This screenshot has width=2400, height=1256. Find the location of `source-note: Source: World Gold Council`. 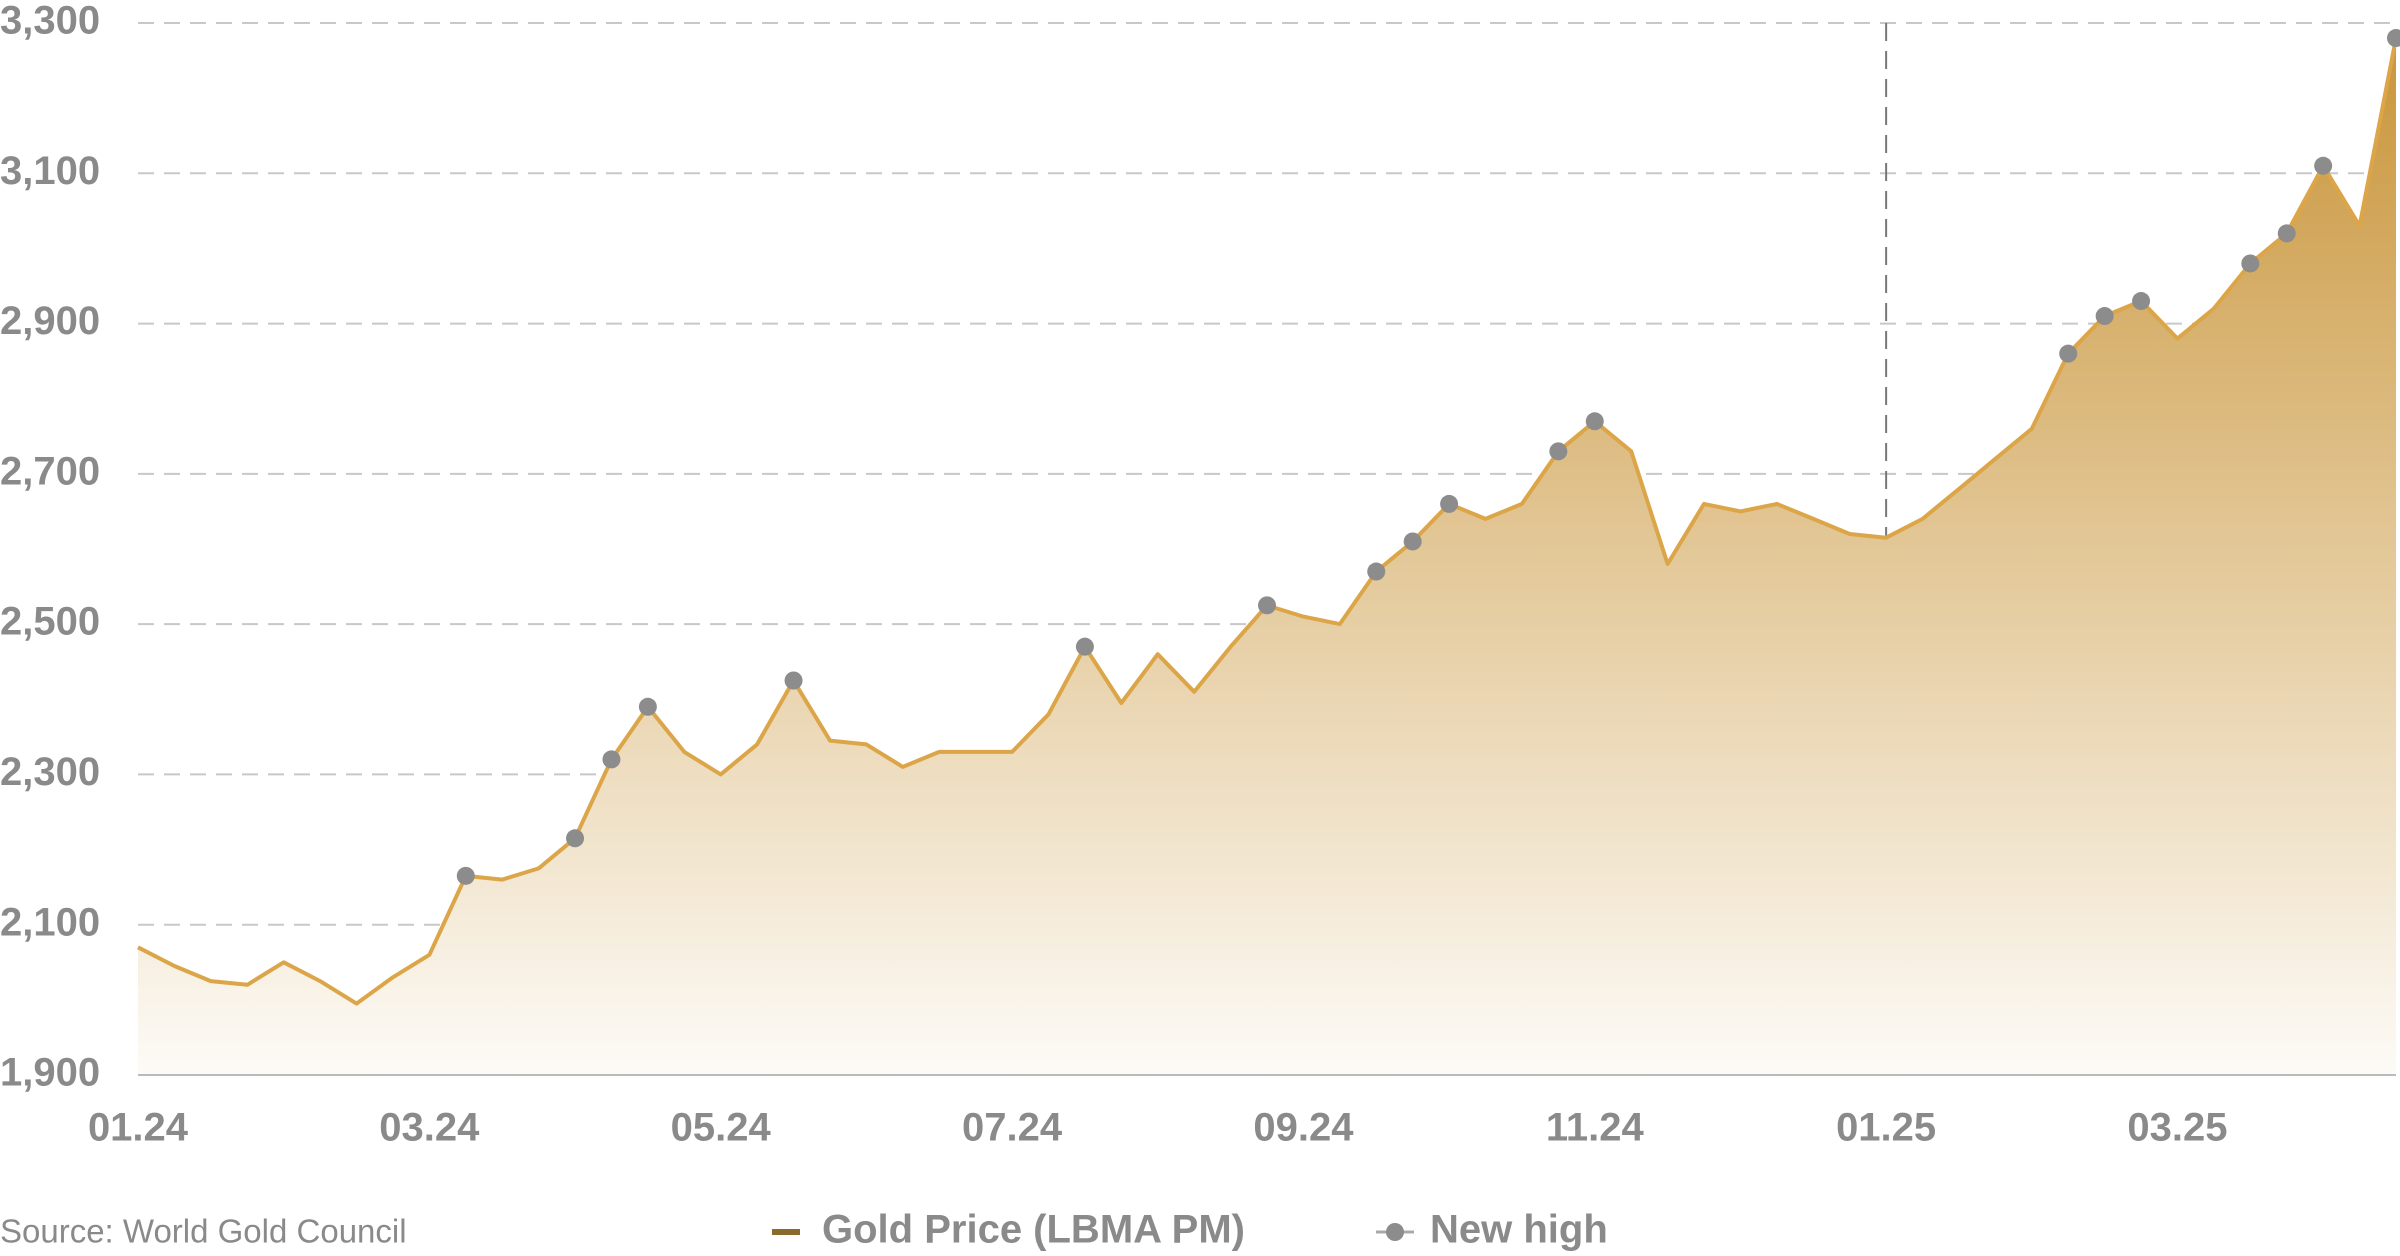

source-note: Source: World Gold Council is located at coordinates (203, 1231).